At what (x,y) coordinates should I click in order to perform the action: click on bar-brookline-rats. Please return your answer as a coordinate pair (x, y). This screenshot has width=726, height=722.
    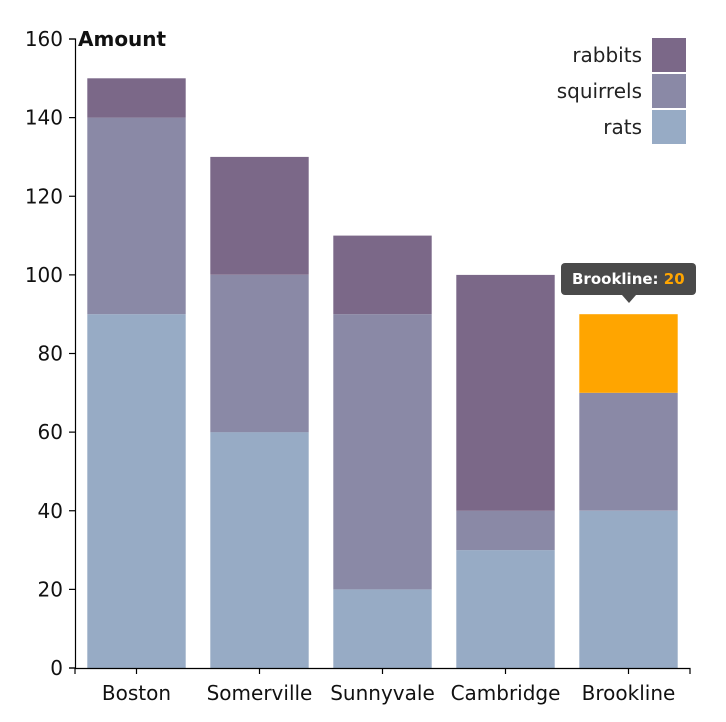
    Looking at the image, I should click on (628, 589).